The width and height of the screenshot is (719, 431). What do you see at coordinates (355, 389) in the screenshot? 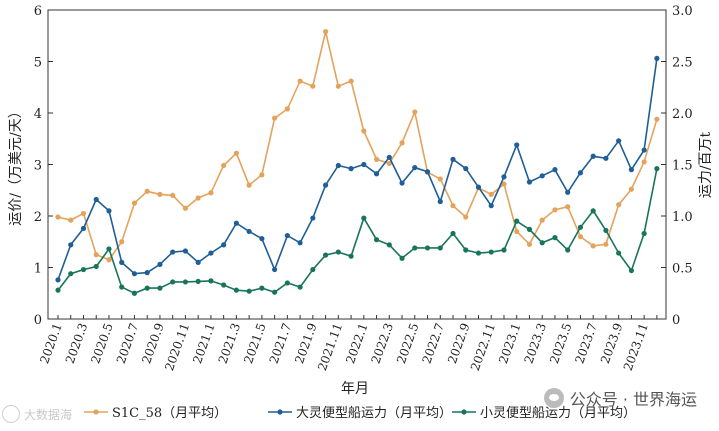
I see `x-axis-label: 年月` at bounding box center [355, 389].